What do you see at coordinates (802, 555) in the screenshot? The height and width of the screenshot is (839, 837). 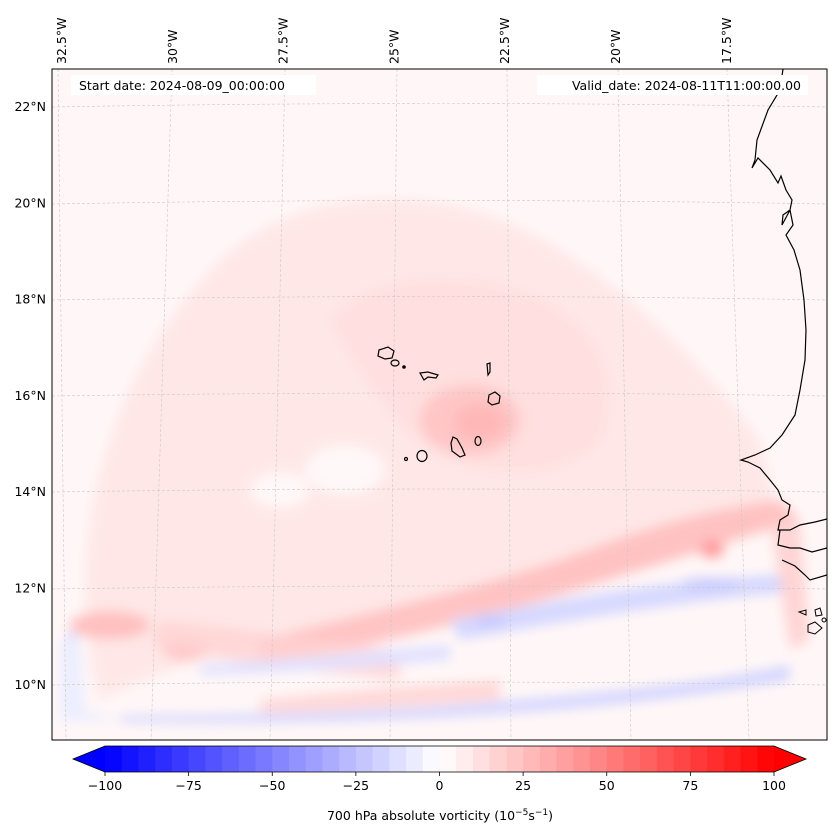 I see `africa-coast-south` at bounding box center [802, 555].